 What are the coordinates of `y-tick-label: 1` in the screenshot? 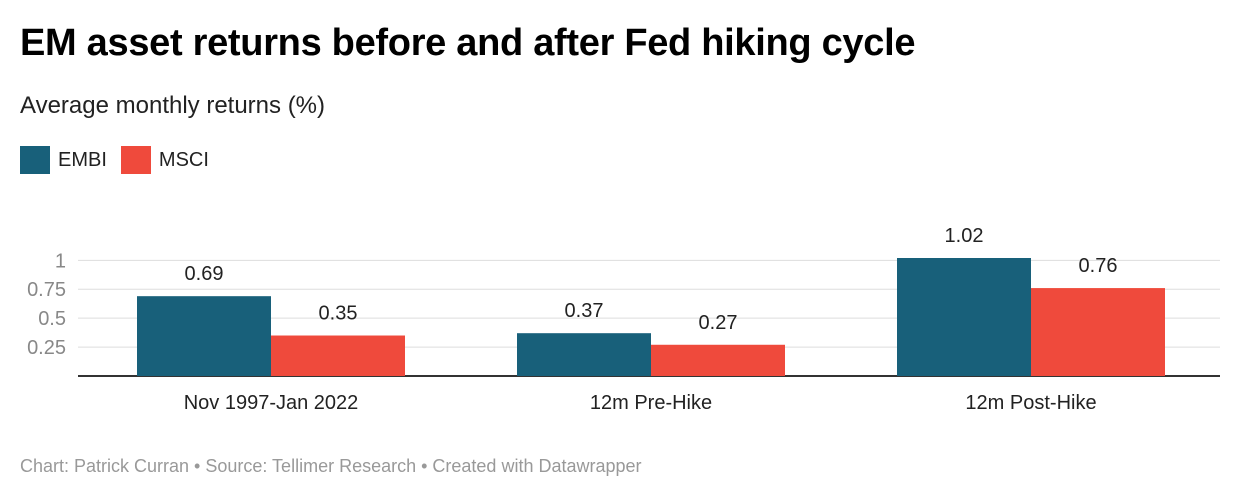 It's located at (60, 261).